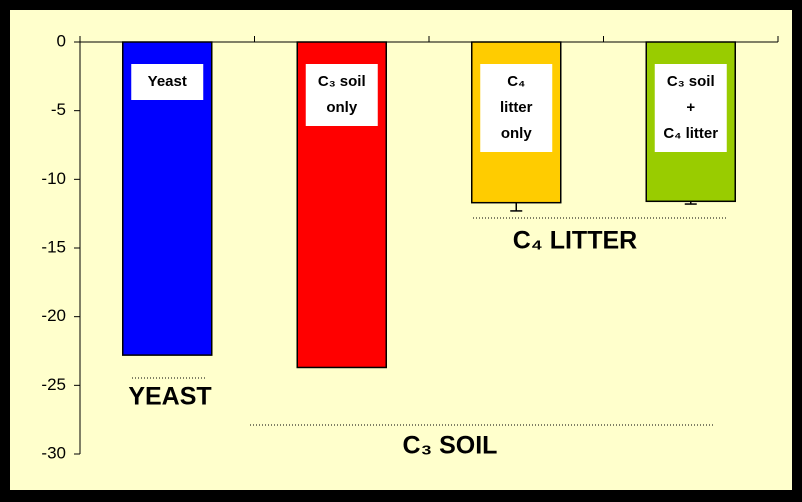  I want to click on y-tick-label: -25, so click(53, 384).